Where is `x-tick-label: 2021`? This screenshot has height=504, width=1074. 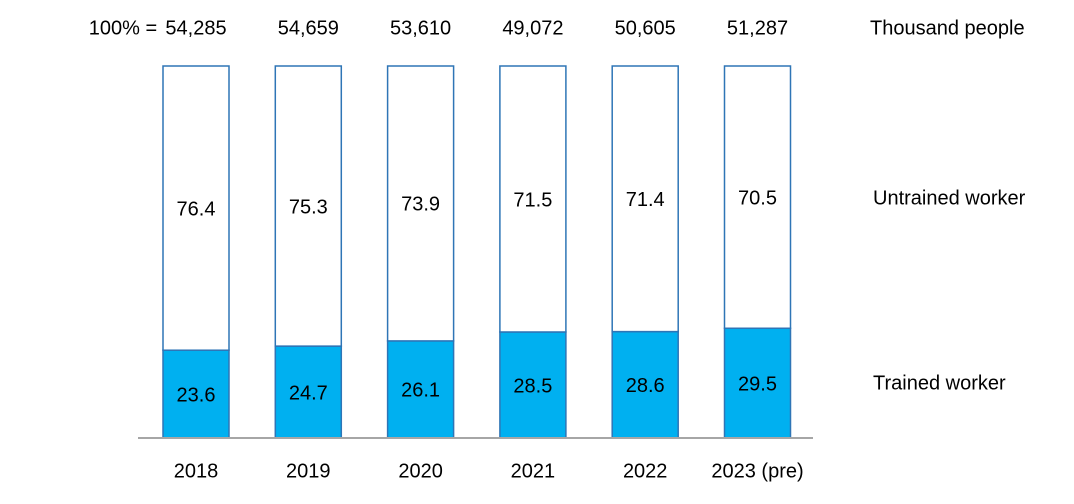 x-tick-label: 2021 is located at coordinates (533, 471).